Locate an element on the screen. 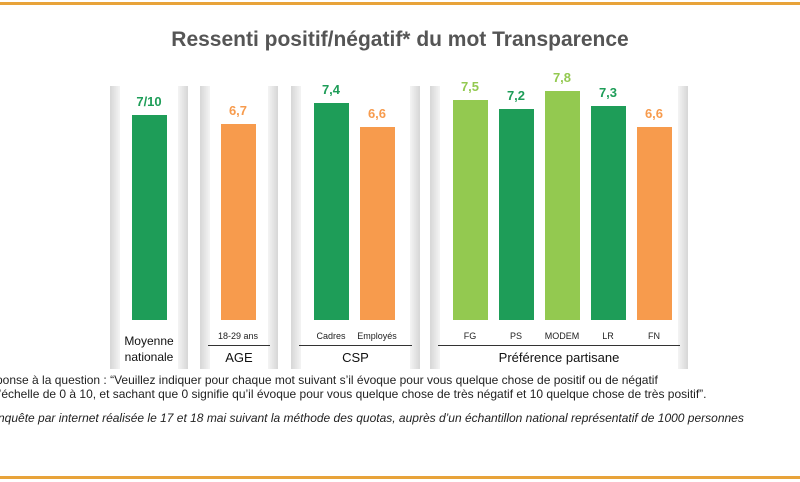  category-label: Cadres is located at coordinates (331, 336).